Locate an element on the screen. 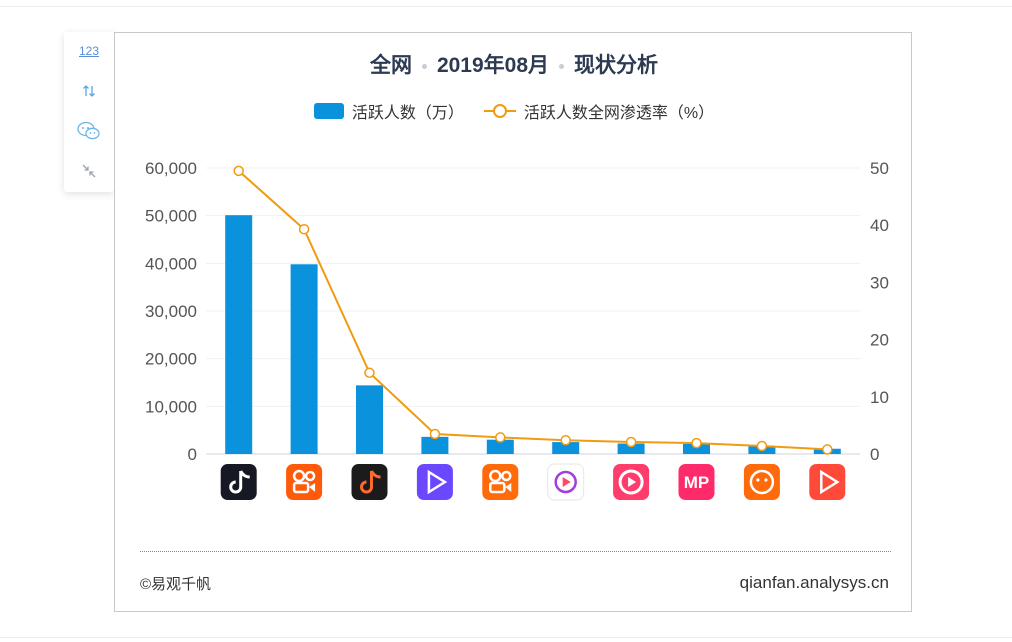  y-right-tick-label: 50 is located at coordinates (879, 168).